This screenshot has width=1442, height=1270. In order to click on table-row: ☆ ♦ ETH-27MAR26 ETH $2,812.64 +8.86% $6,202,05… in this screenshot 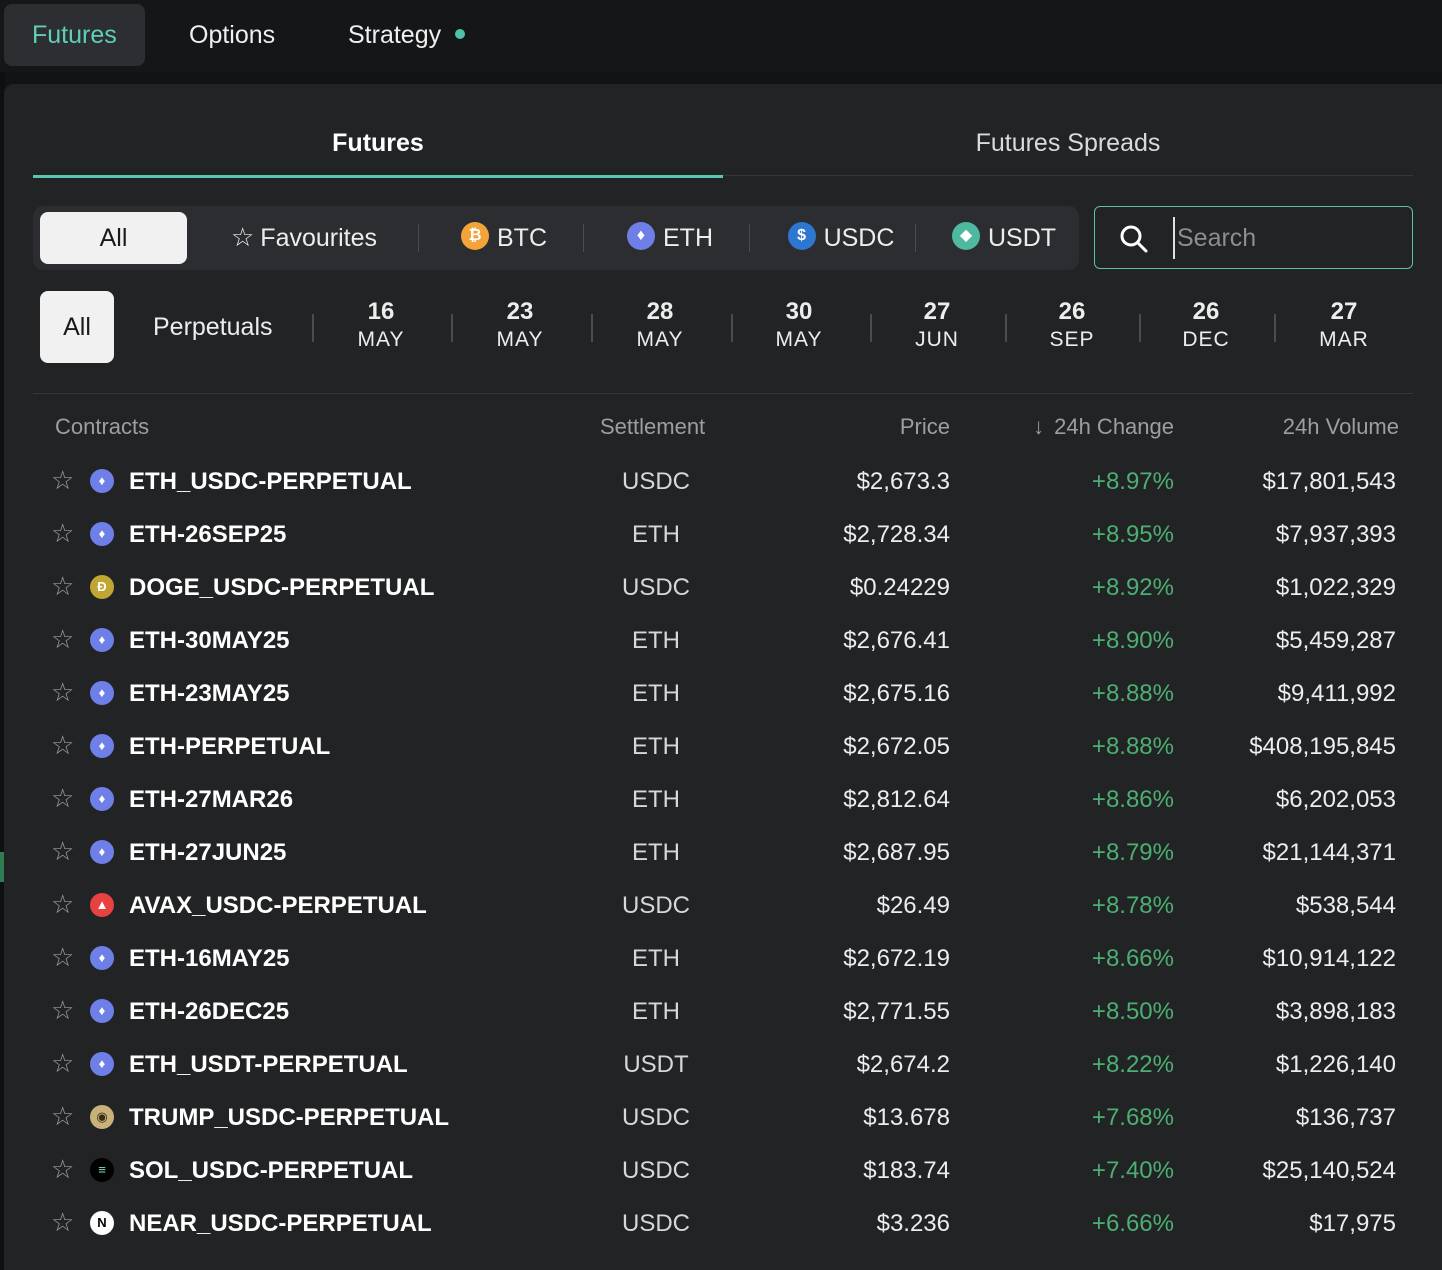, I will do `click(723, 799)`.